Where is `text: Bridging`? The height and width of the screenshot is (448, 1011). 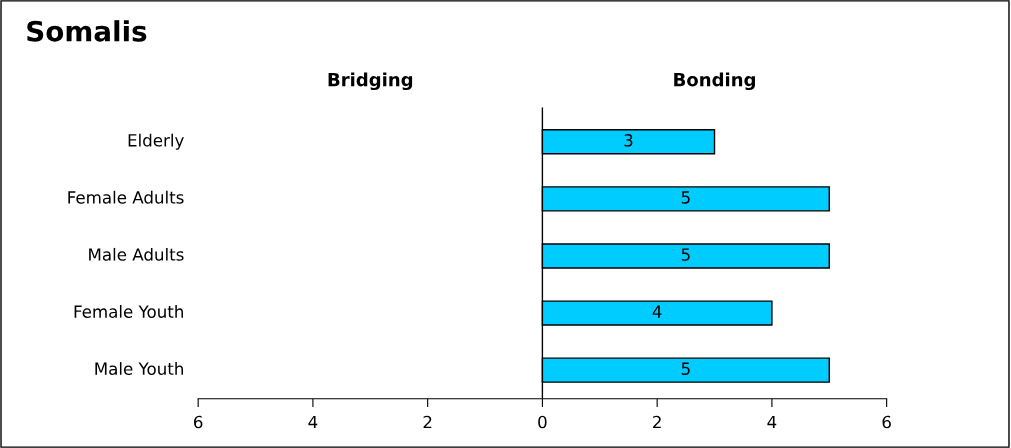 text: Bridging is located at coordinates (370, 81).